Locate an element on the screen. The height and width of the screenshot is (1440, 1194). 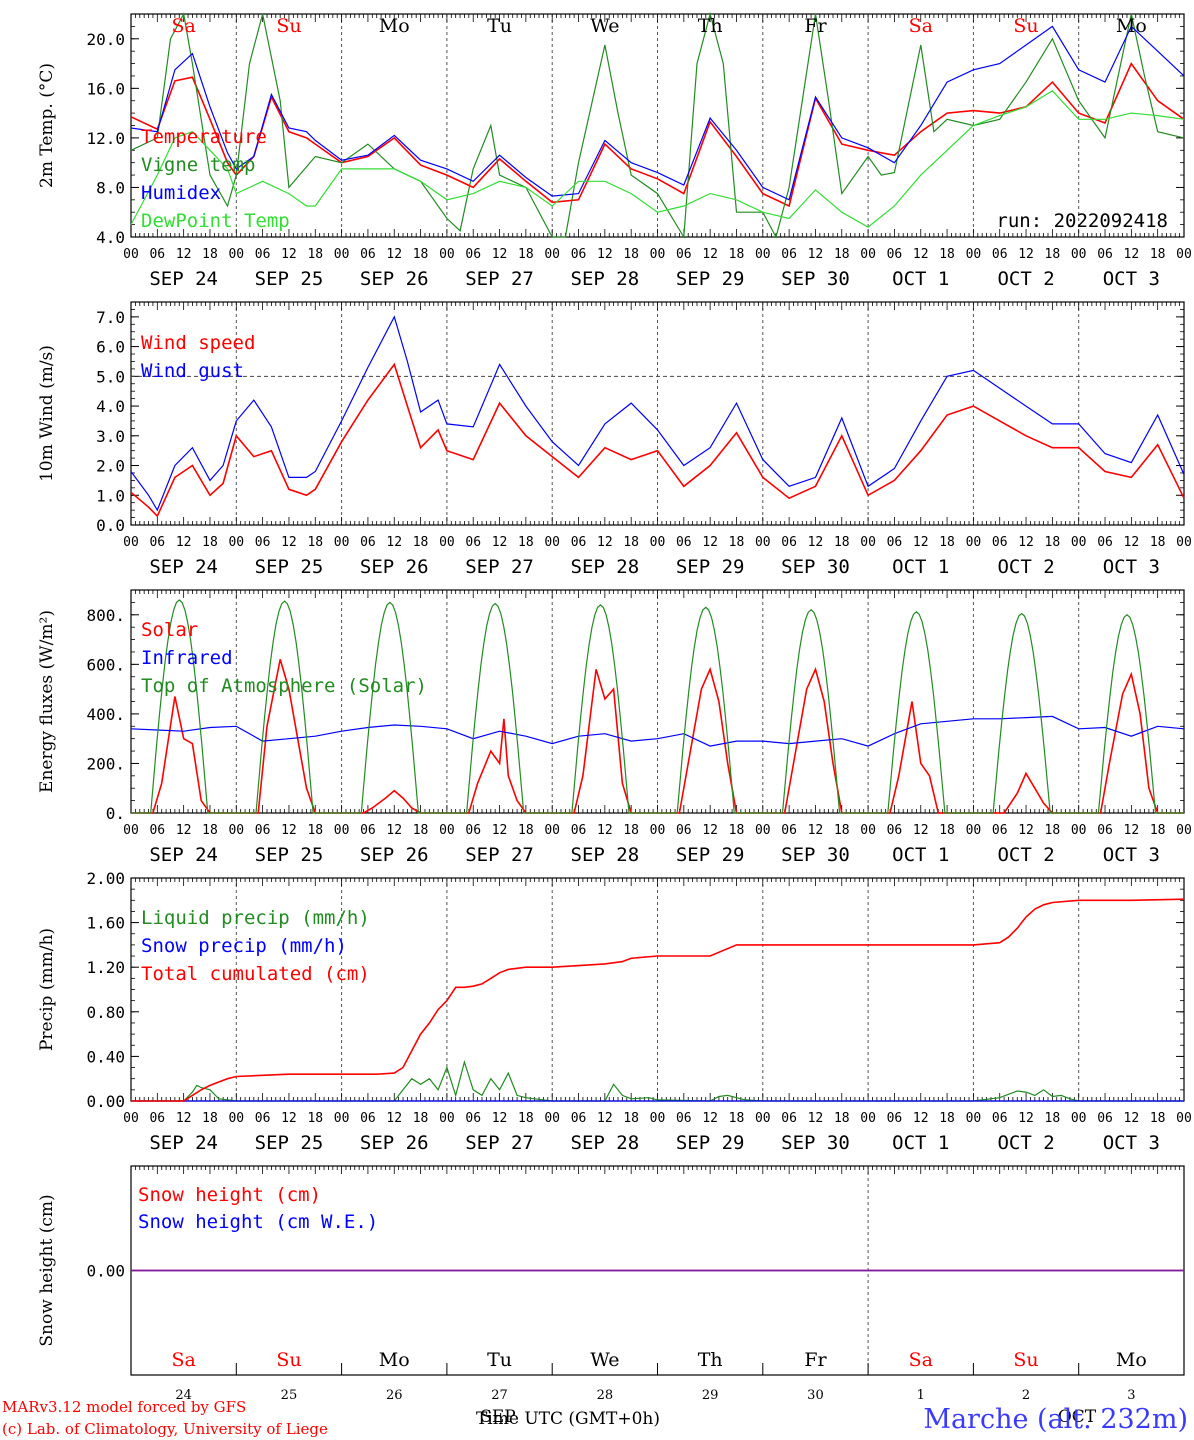
y-tick-label: 7.0 is located at coordinates (110, 317).